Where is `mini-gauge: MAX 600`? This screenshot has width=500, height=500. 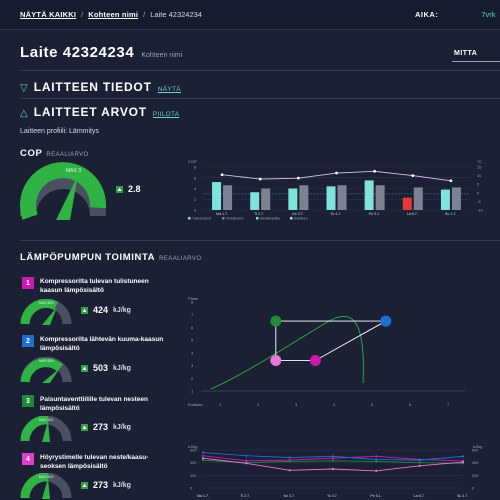
mini-gauge: MAX 600 is located at coordinates (46, 312).